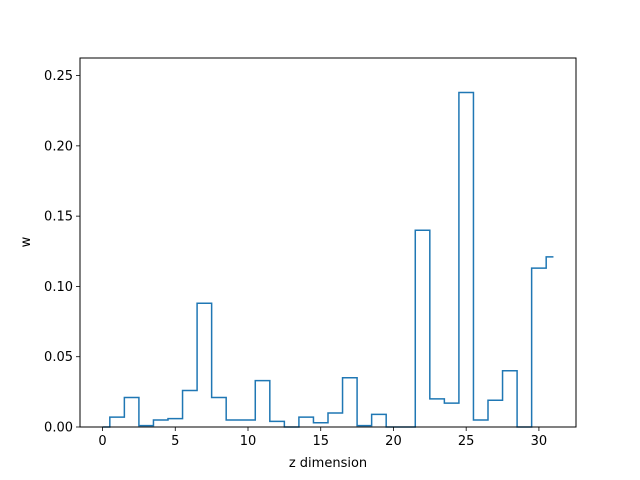  What do you see at coordinates (102, 441) in the screenshot?
I see `x-tick-label: 0` at bounding box center [102, 441].